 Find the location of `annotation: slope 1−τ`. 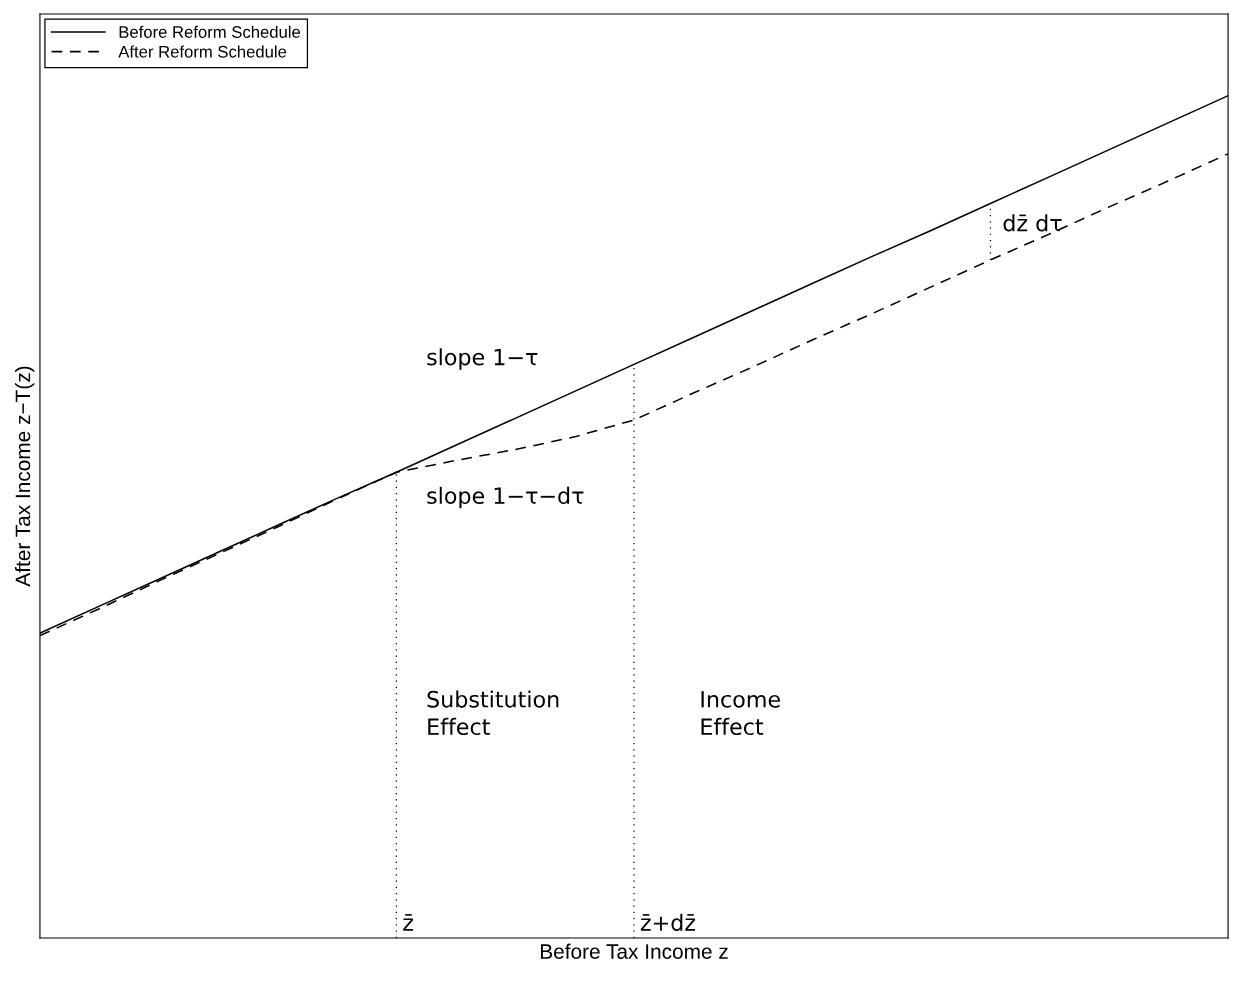

annotation: slope 1−τ is located at coordinates (482, 359).